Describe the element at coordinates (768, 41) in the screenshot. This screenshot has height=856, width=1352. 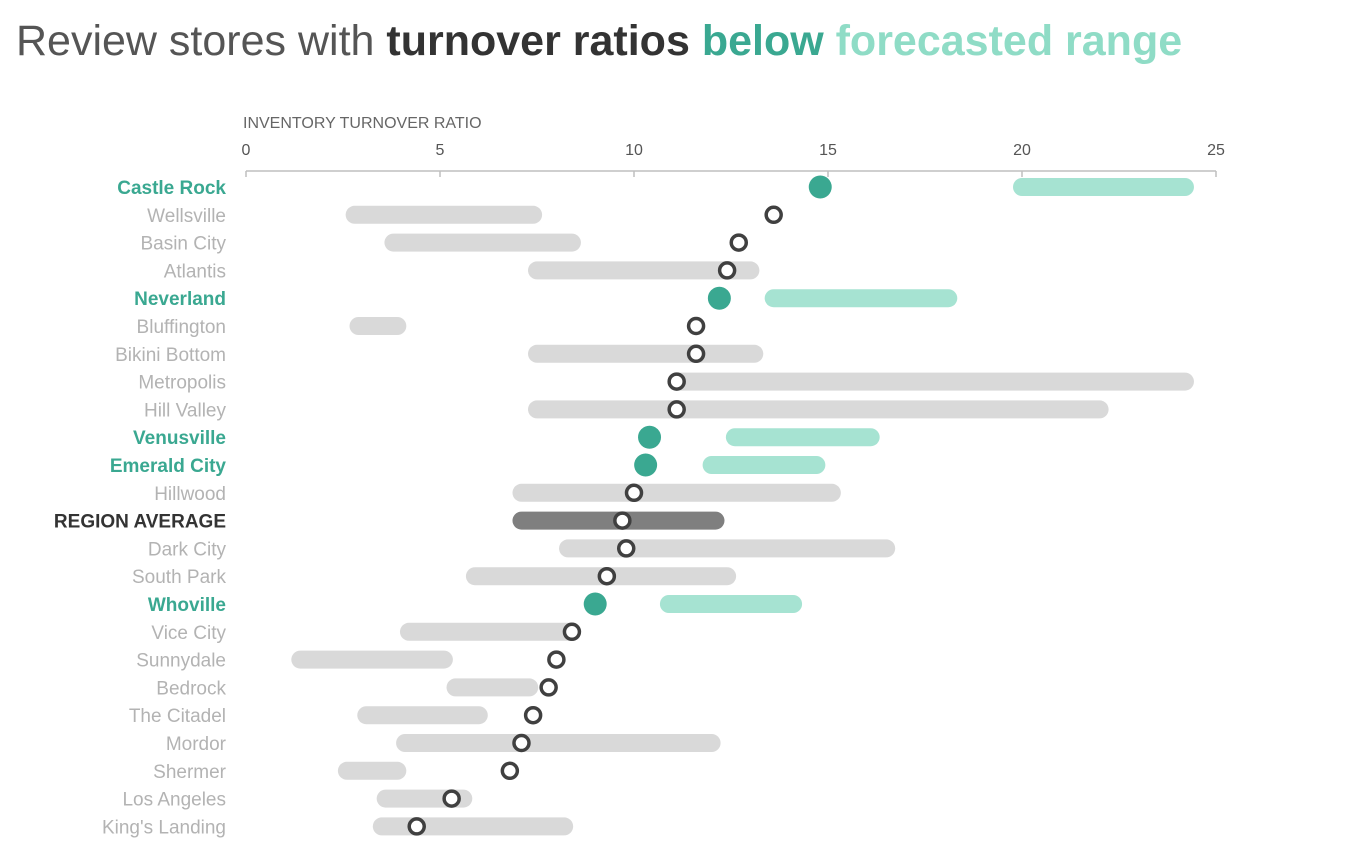
I see `title-part-below: below` at that location.